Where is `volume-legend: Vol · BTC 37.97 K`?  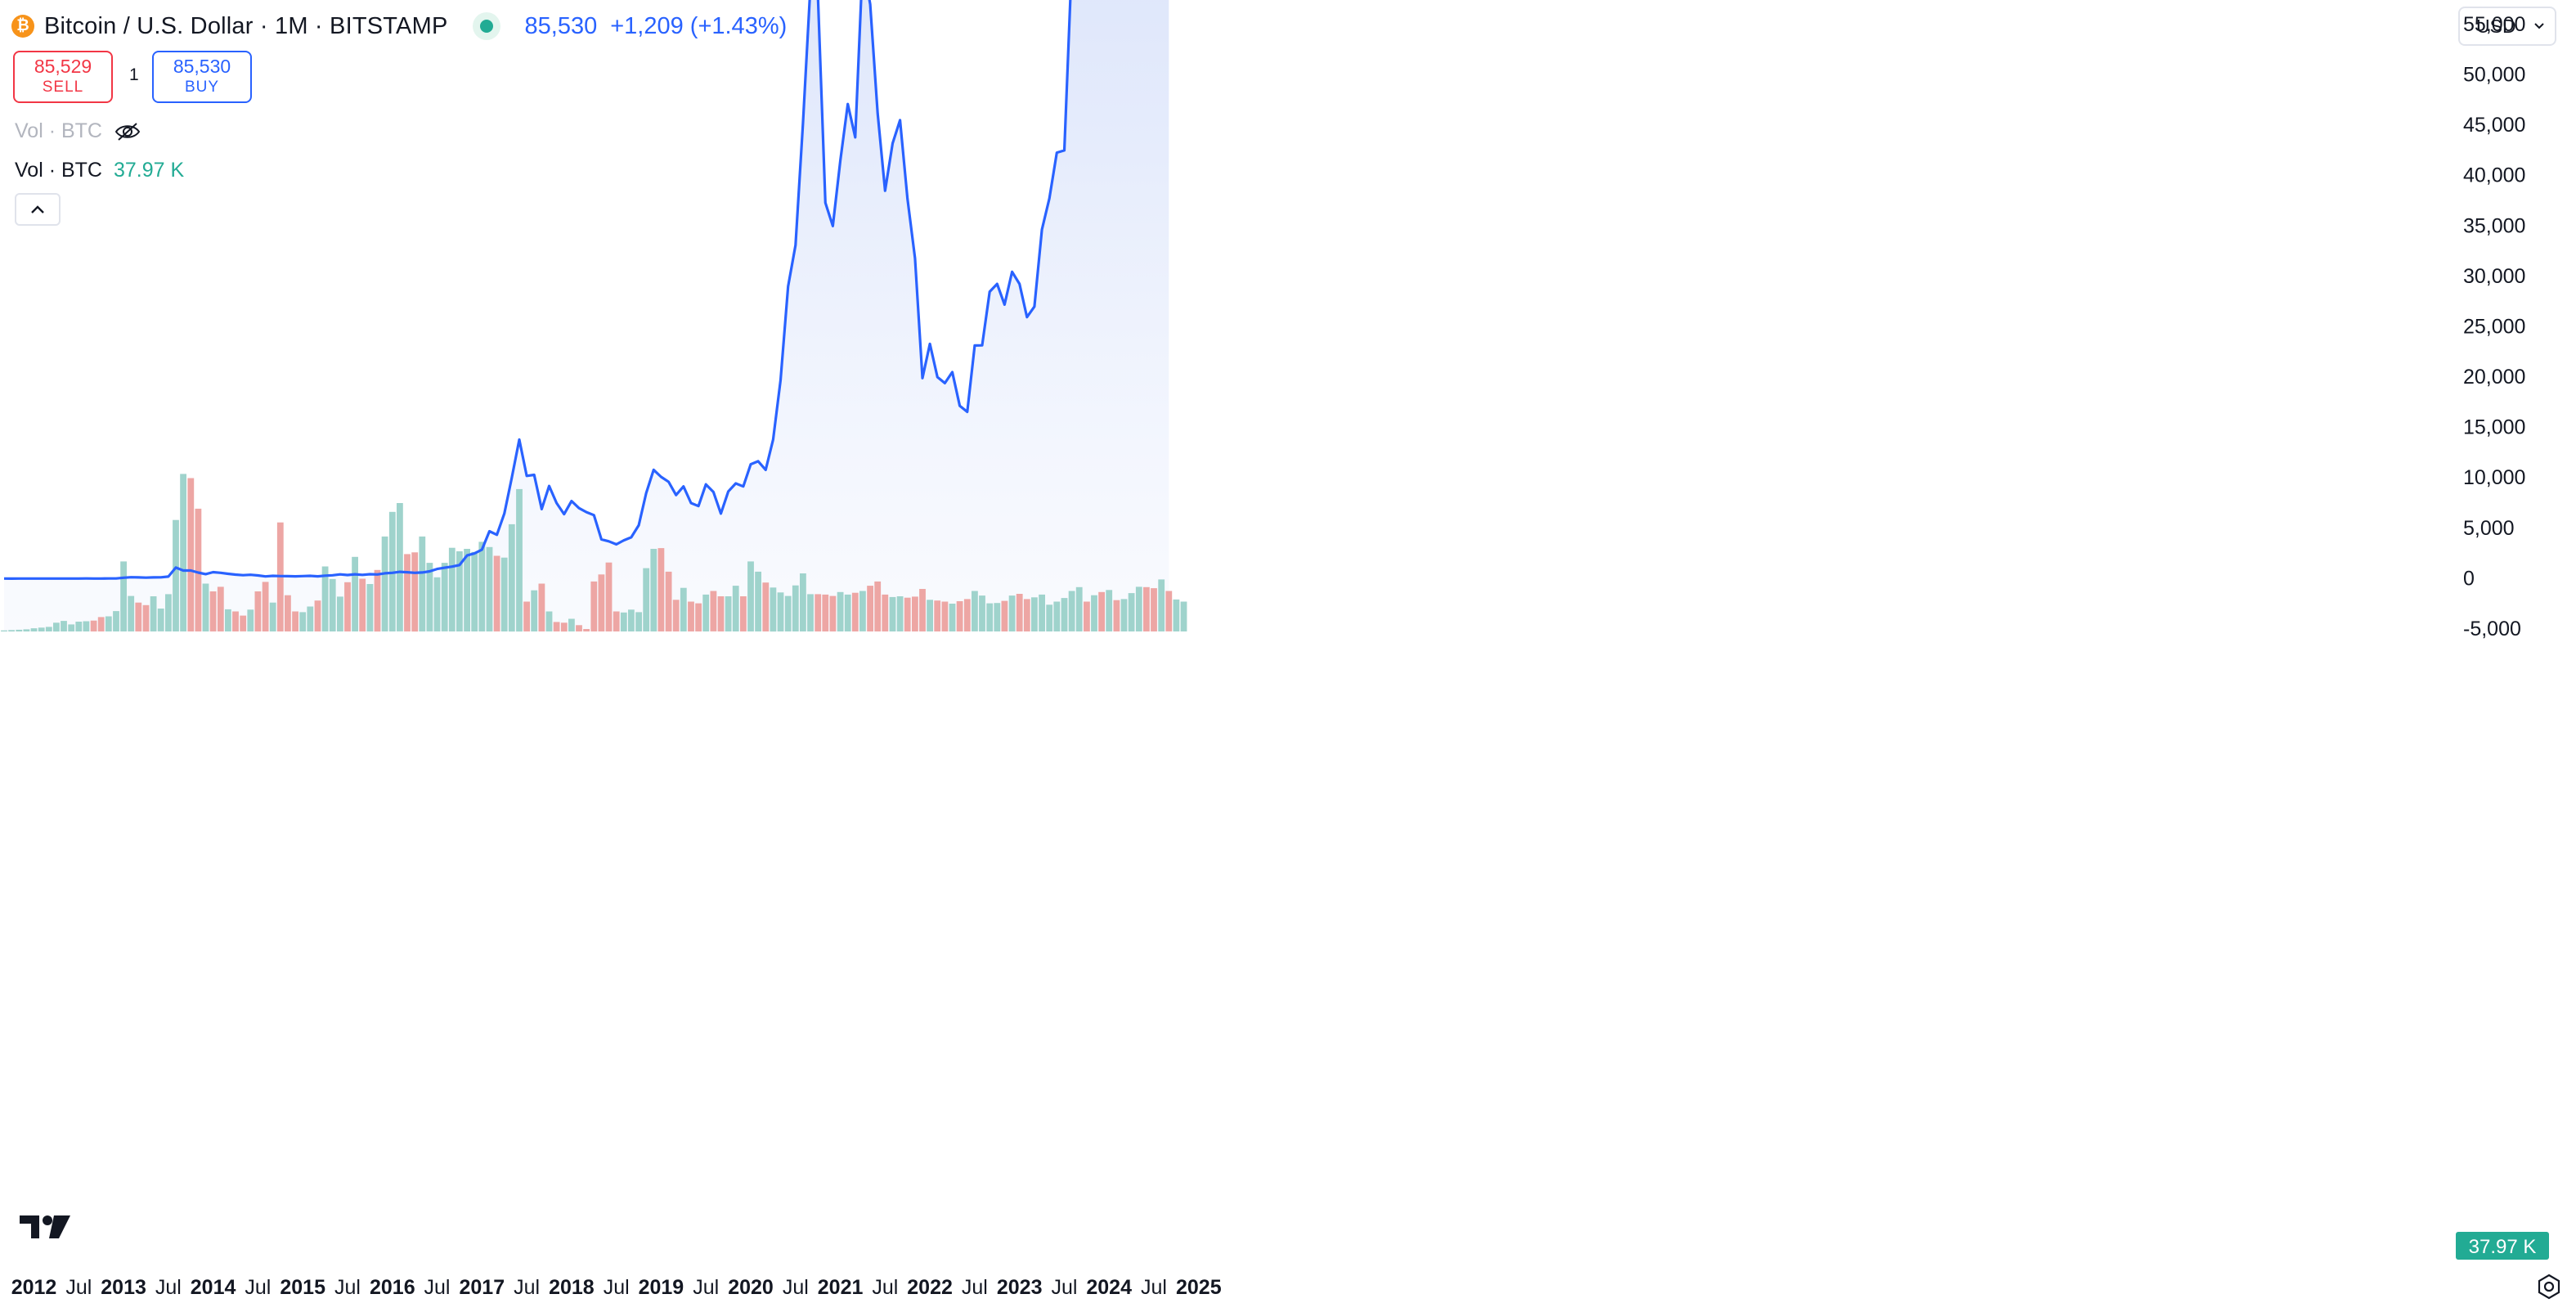
volume-legend: Vol · BTC 37.97 K is located at coordinates (99, 171).